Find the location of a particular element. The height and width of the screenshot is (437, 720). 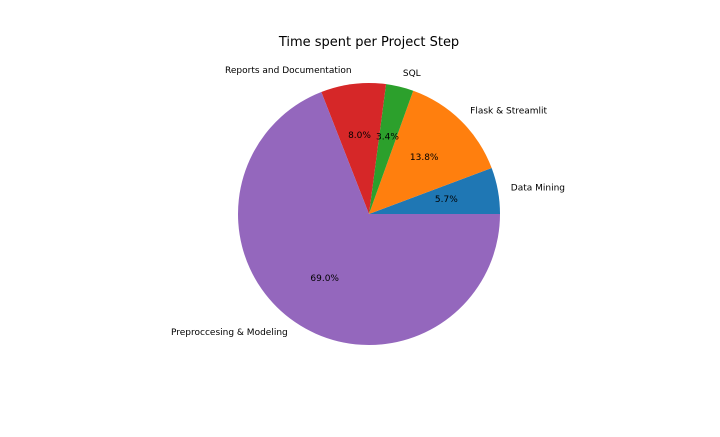

pct-label-reports-and-documentation: 8.0% is located at coordinates (359, 136).